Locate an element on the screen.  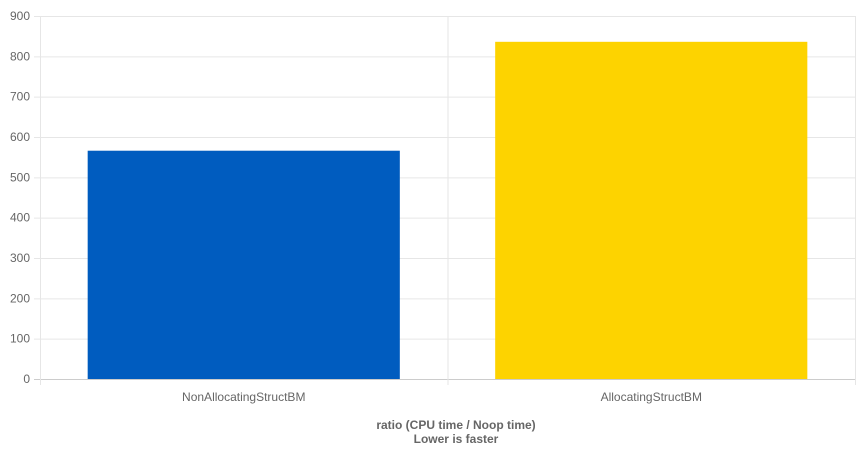
y-tick-label: 800 is located at coordinates (20, 56).